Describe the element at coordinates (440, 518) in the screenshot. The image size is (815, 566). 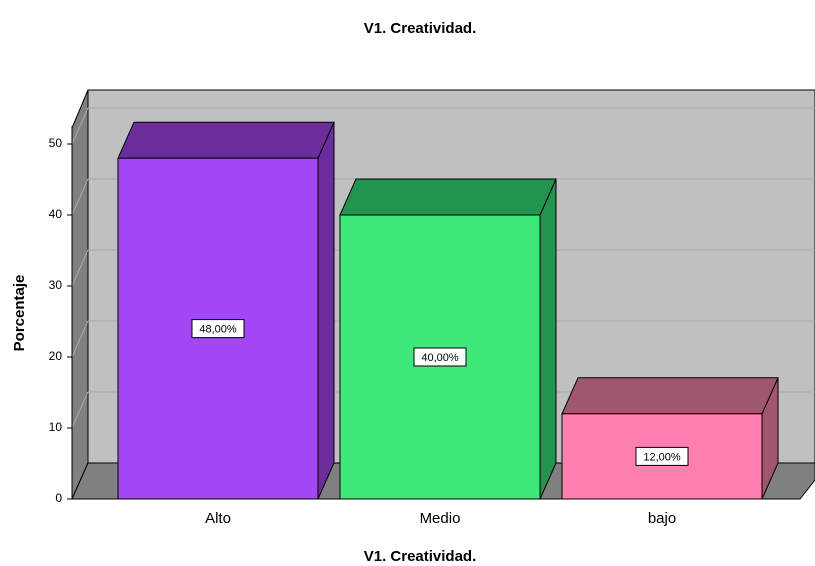
I see `x-tick-label: Medio` at that location.